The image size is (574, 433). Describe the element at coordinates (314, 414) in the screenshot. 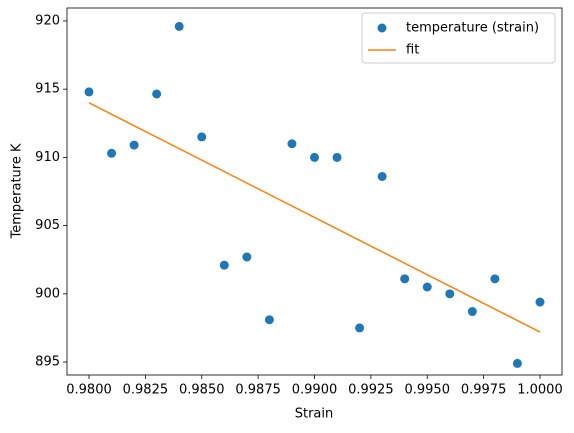

I see `x-axis-label: Strain` at that location.